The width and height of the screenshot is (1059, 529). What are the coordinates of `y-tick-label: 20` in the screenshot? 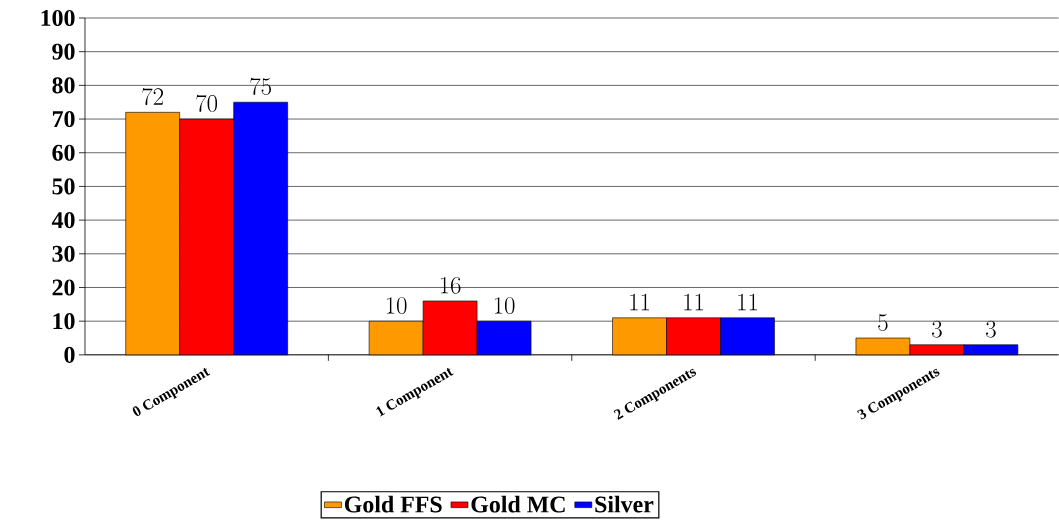 It's located at (63, 287).